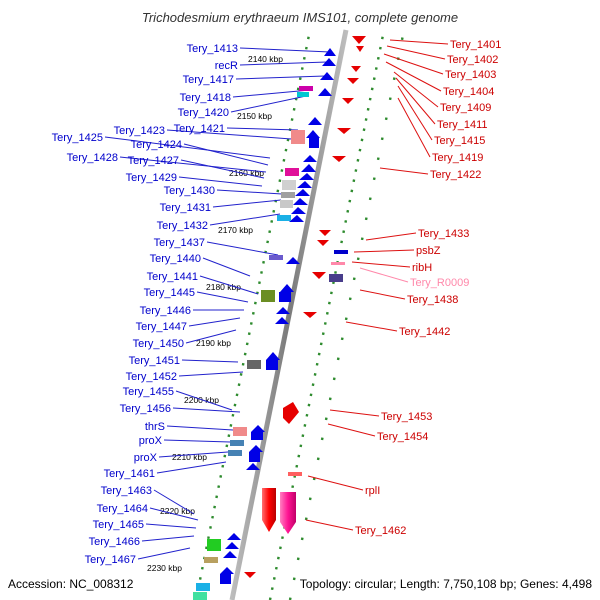 This screenshot has height=600, width=600. Describe the element at coordinates (169, 293) in the screenshot. I see `gene-label: Tery_1445` at that location.